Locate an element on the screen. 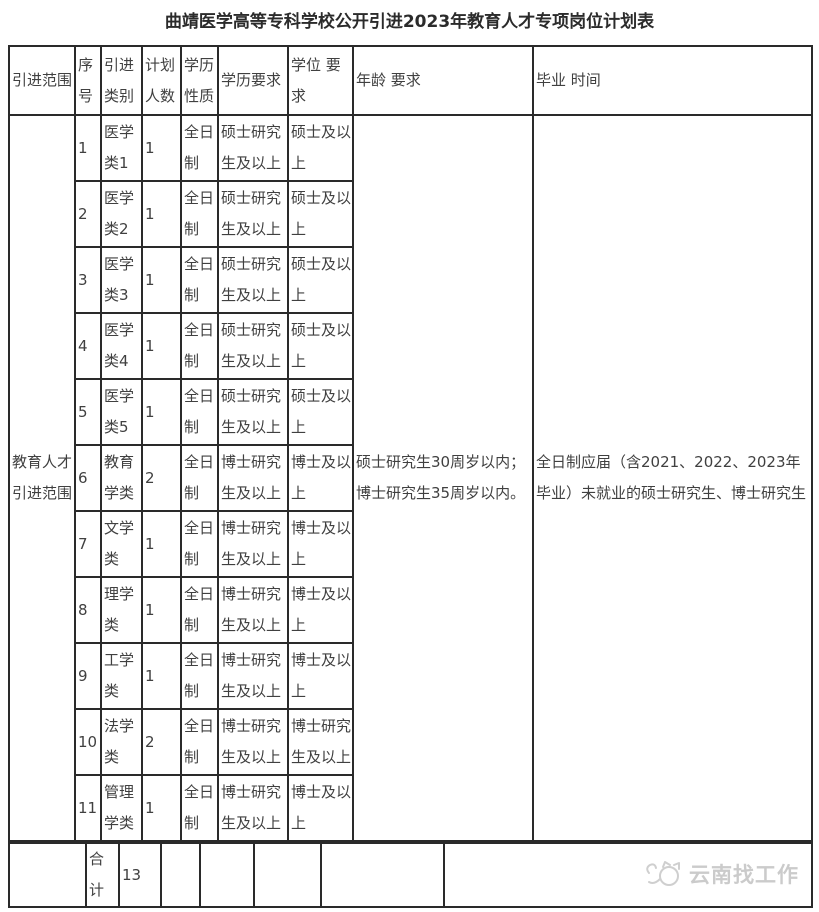 This screenshot has width=819, height=912. col-header-scope: 引进范围 is located at coordinates (42, 80).